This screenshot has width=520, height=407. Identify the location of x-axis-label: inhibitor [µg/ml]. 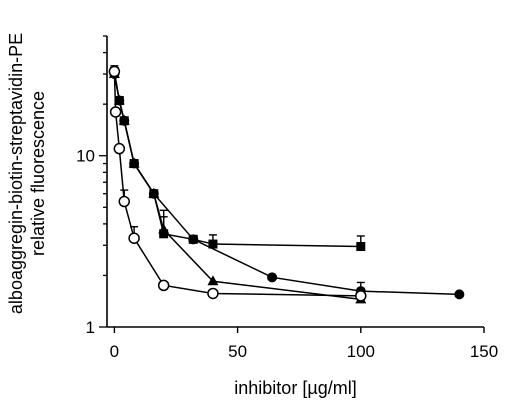
(295, 388).